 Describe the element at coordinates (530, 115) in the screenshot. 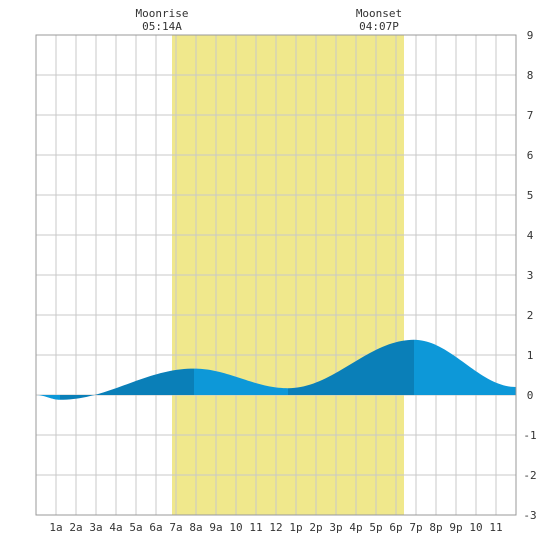

I see `y-tick-label: 7` at that location.